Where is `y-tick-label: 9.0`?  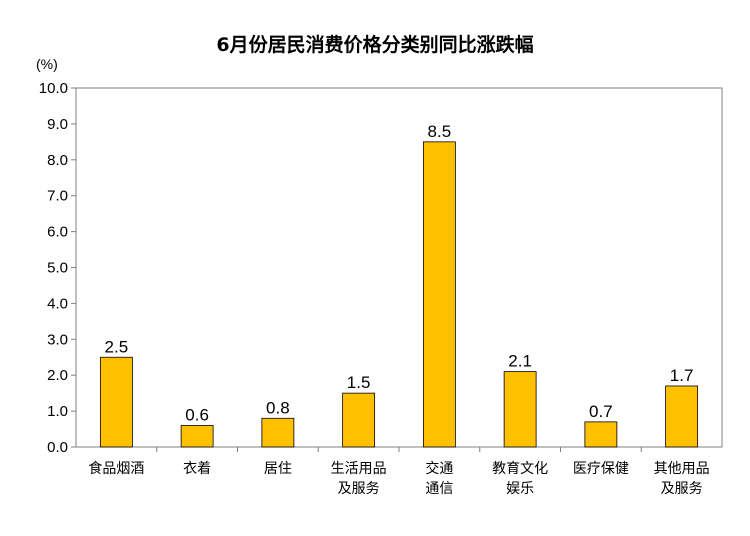
y-tick-label: 9.0 is located at coordinates (57, 124).